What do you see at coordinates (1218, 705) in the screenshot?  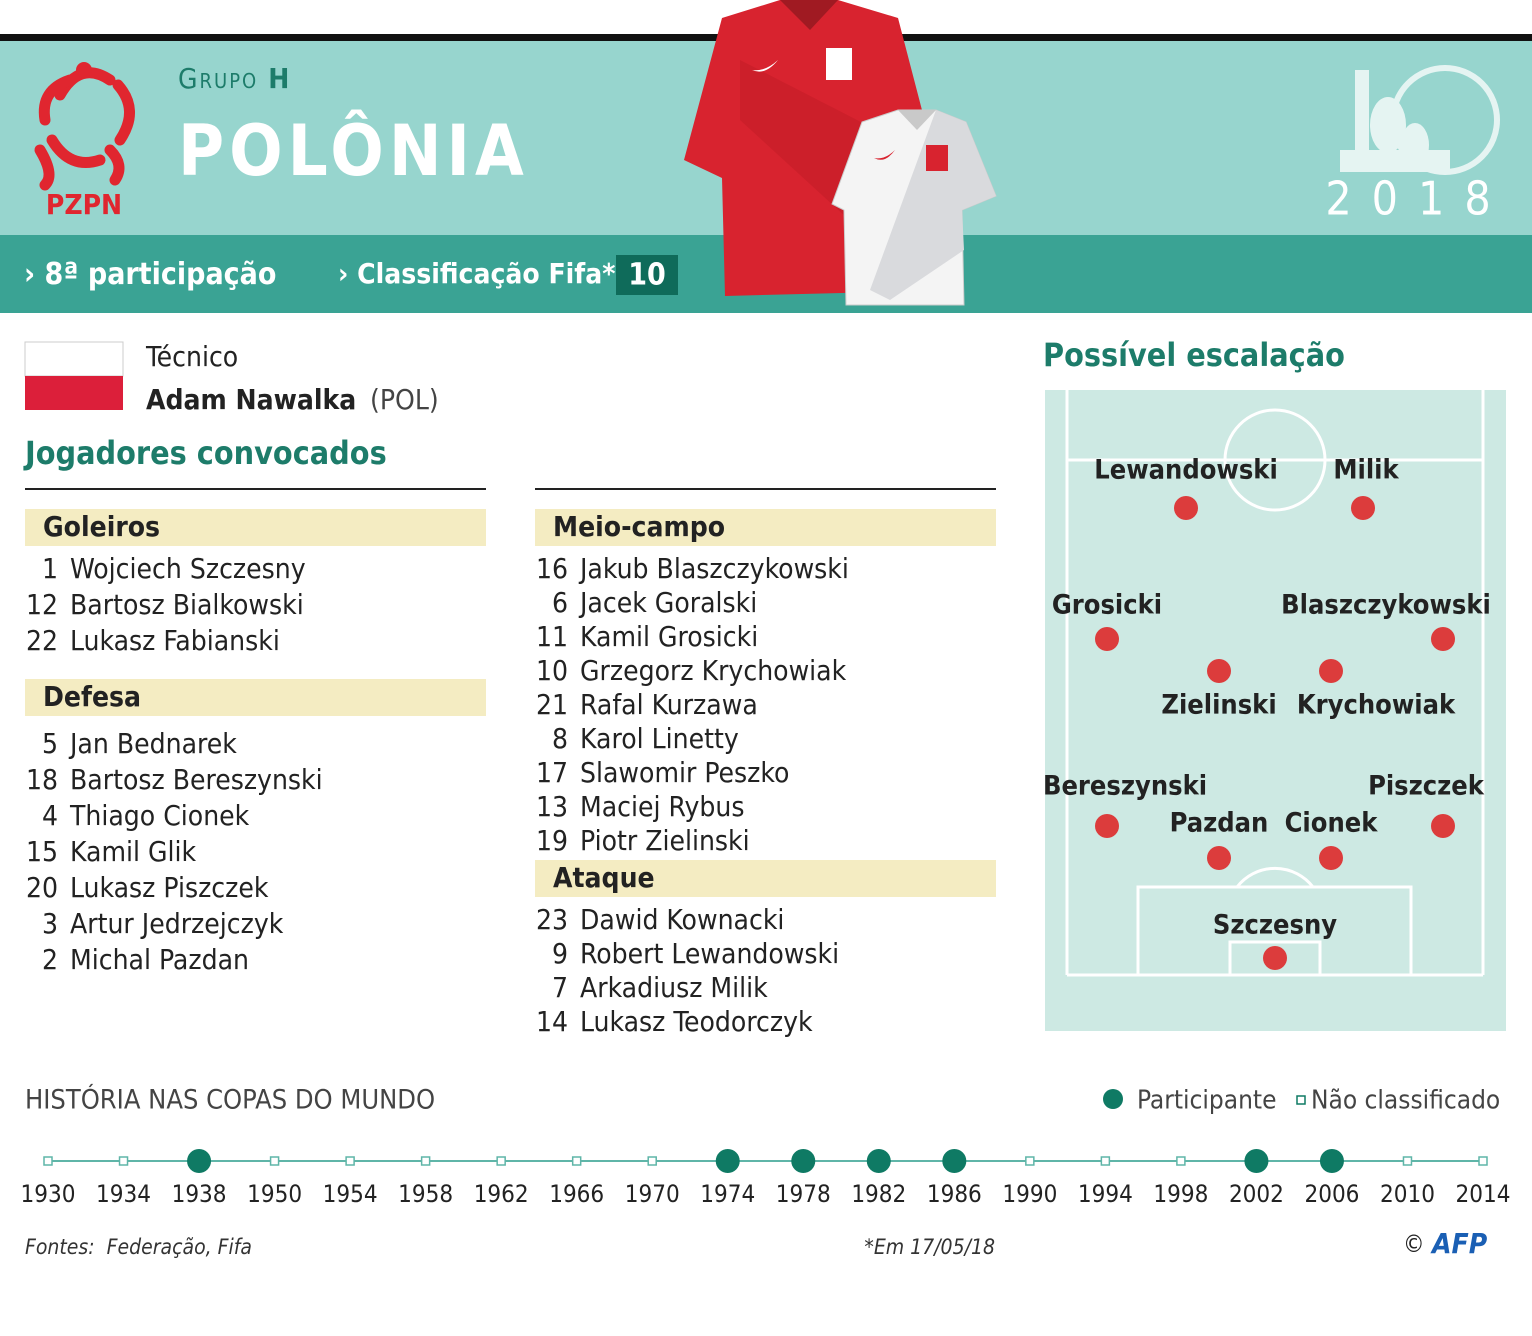 I see `player-label: Zielinski` at bounding box center [1218, 705].